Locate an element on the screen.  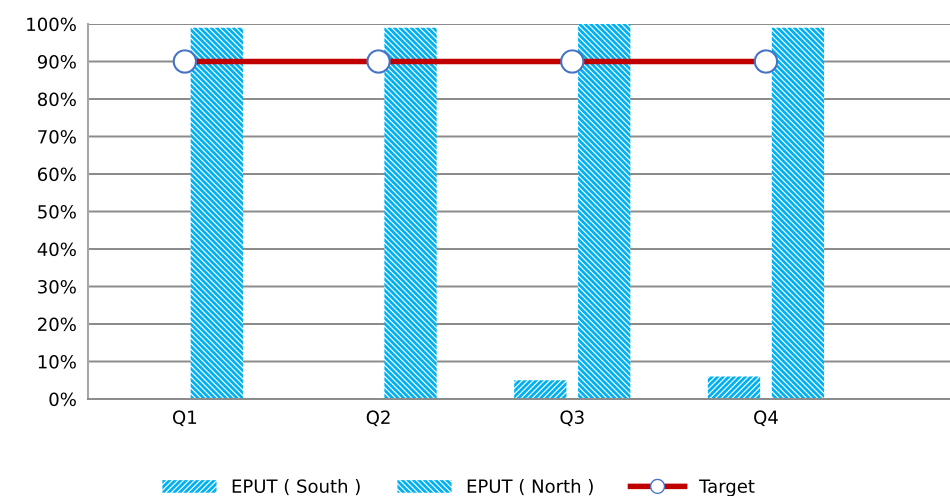
y-tick-label: 90% is located at coordinates (57, 61).